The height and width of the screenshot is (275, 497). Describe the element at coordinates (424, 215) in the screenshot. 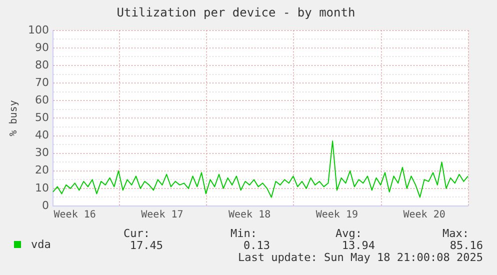

I see `x-tick-label: Week 20` at that location.